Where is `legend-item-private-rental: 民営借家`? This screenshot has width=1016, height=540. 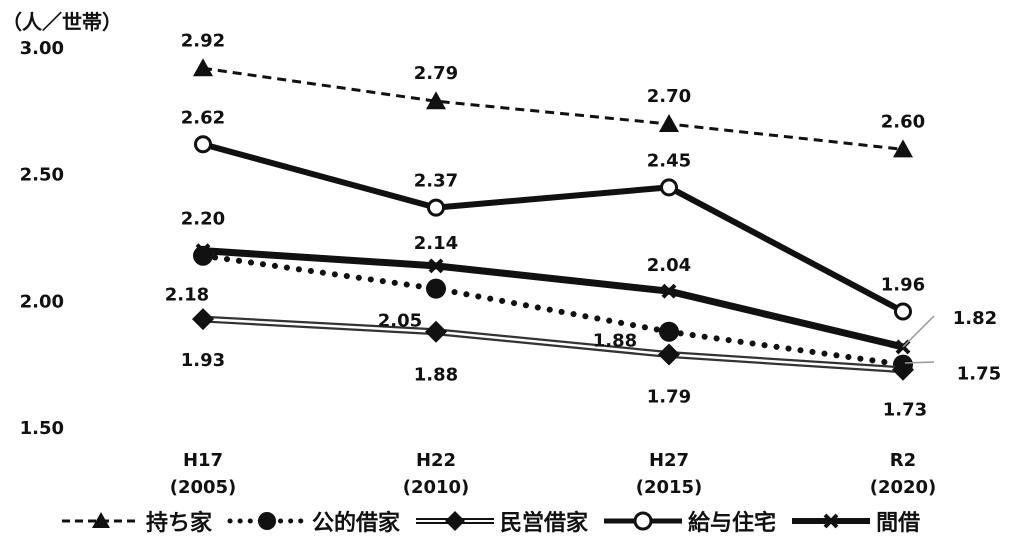 legend-item-private-rental: 民営借家 is located at coordinates (501, 521).